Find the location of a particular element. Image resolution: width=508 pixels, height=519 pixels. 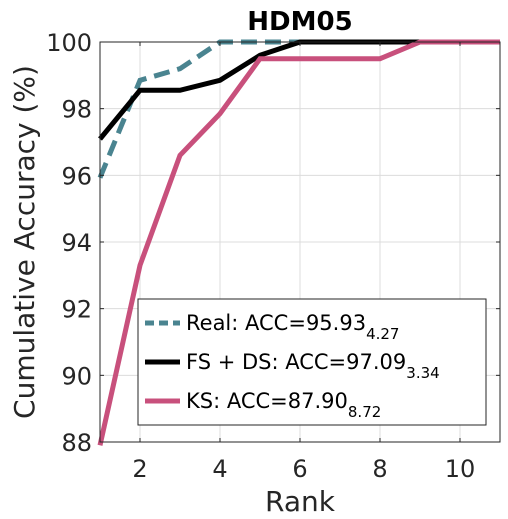

y-tick-label: 94 is located at coordinates (76, 243).